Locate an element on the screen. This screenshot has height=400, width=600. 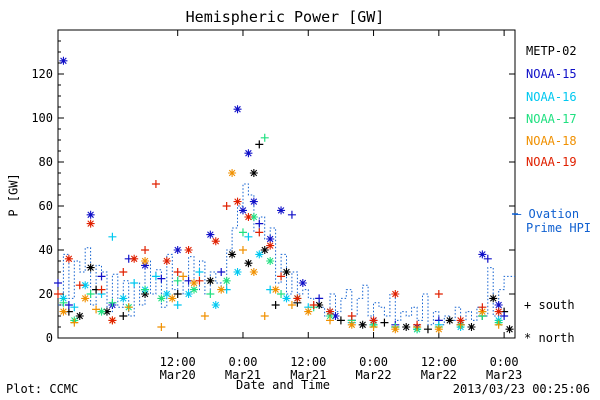
x-tick-label-time: 0:00 is located at coordinates (373, 362).